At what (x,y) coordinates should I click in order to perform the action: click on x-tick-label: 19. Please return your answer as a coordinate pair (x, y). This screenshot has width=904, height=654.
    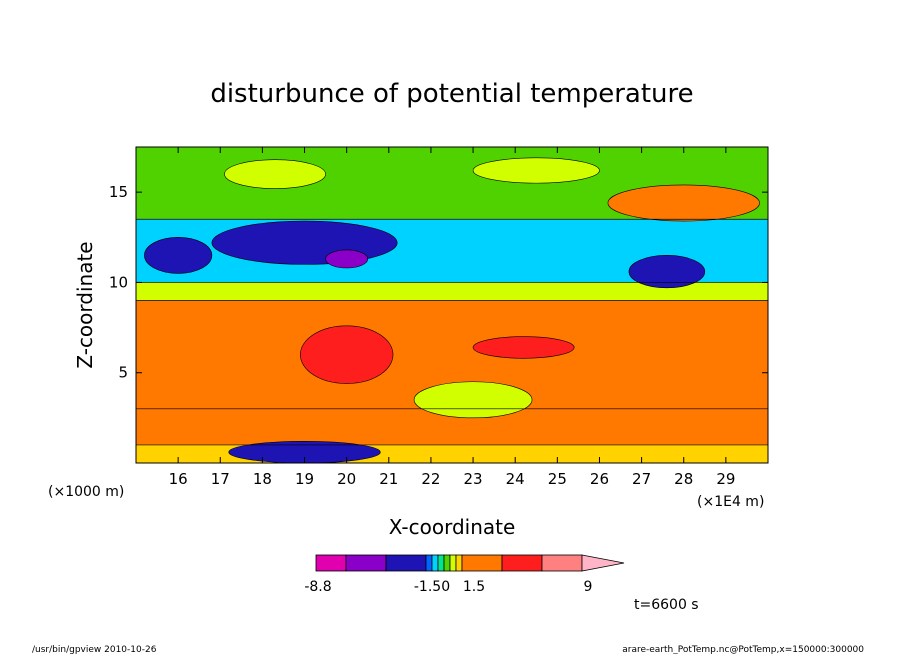
    Looking at the image, I should click on (304, 479).